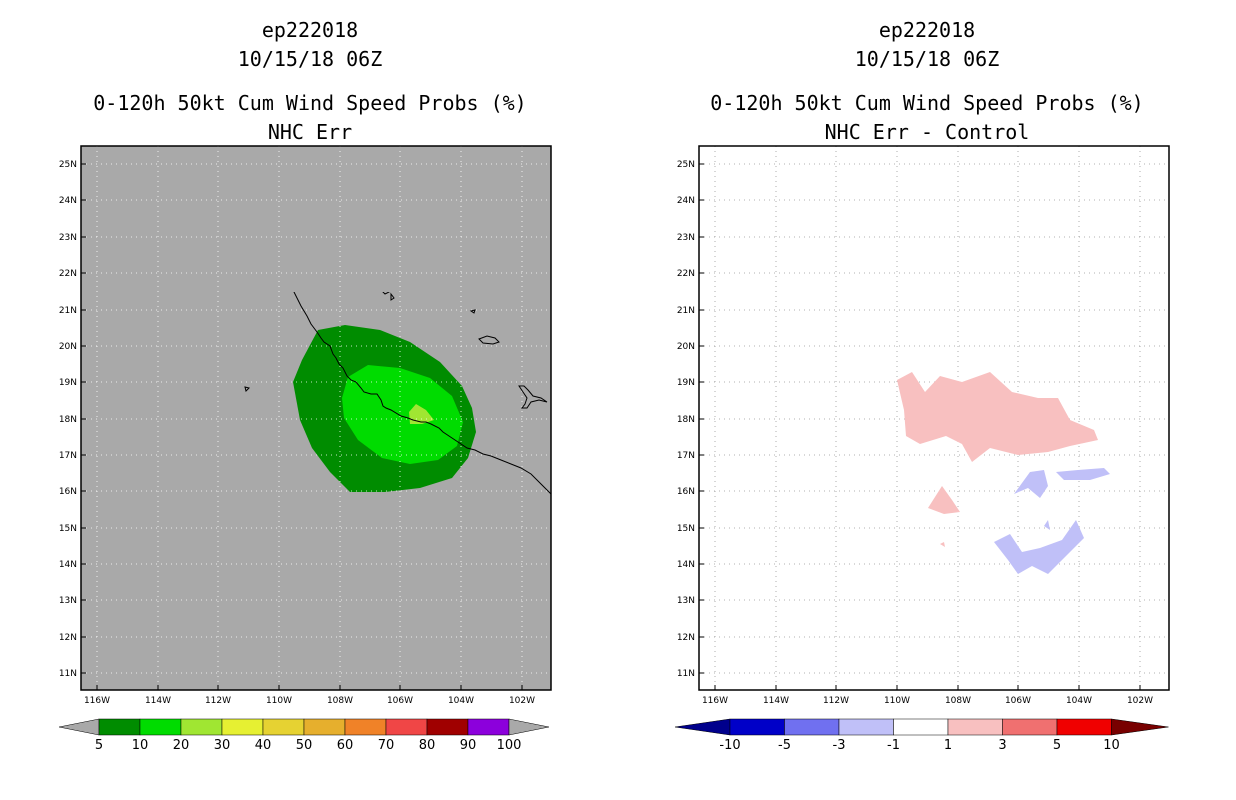  Describe the element at coordinates (222, 745) in the screenshot. I see `colorbar-label: 30` at that location.